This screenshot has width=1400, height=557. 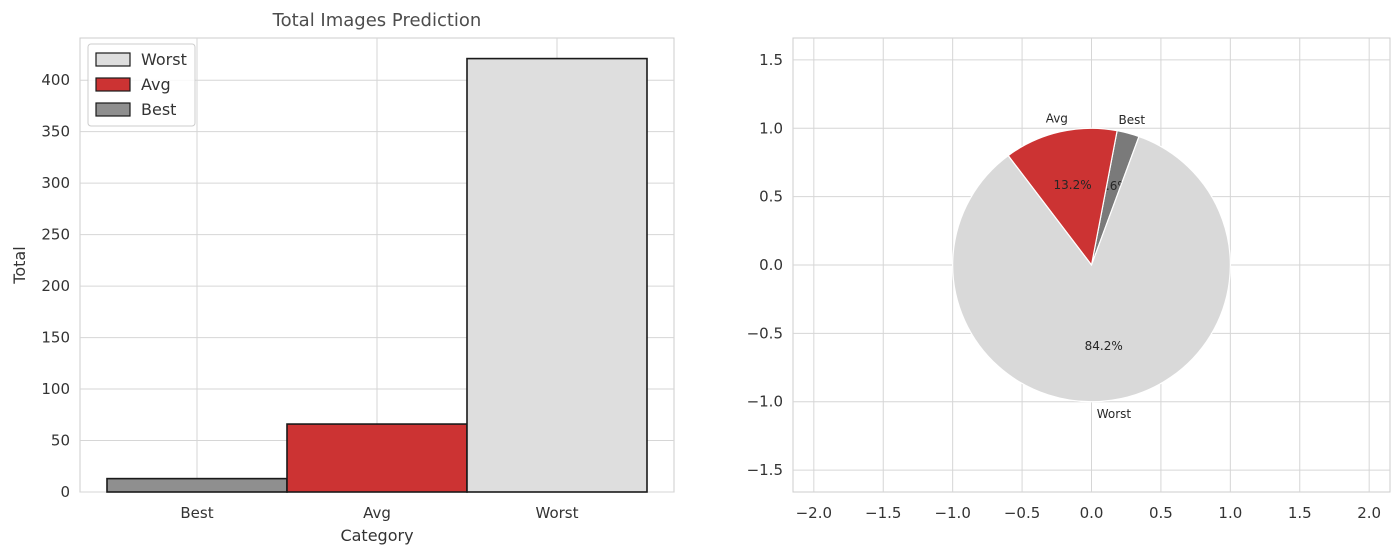 What do you see at coordinates (771, 128) in the screenshot?
I see `pie-y-tick-label: 1.0` at bounding box center [771, 128].